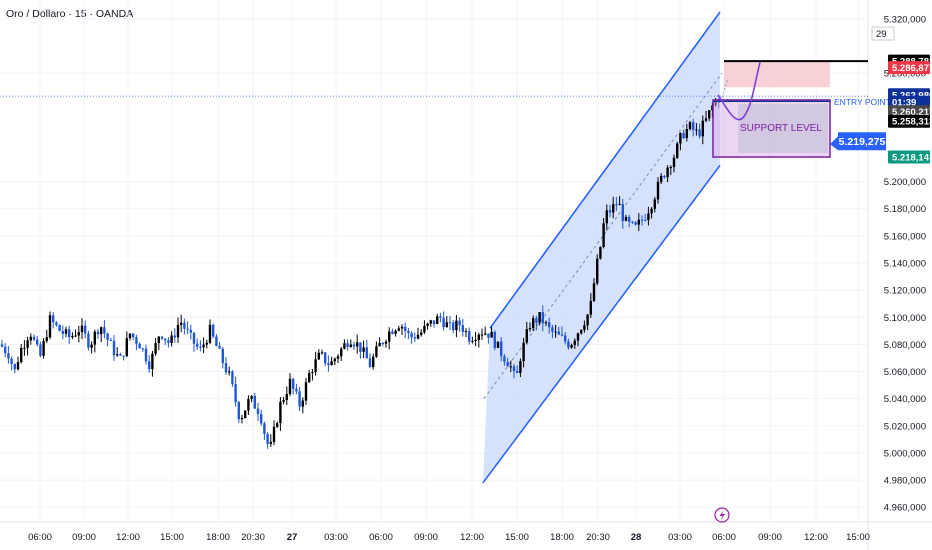 The image size is (932, 550). What do you see at coordinates (783, 128) in the screenshot?
I see `support-zone-inner` at bounding box center [783, 128].